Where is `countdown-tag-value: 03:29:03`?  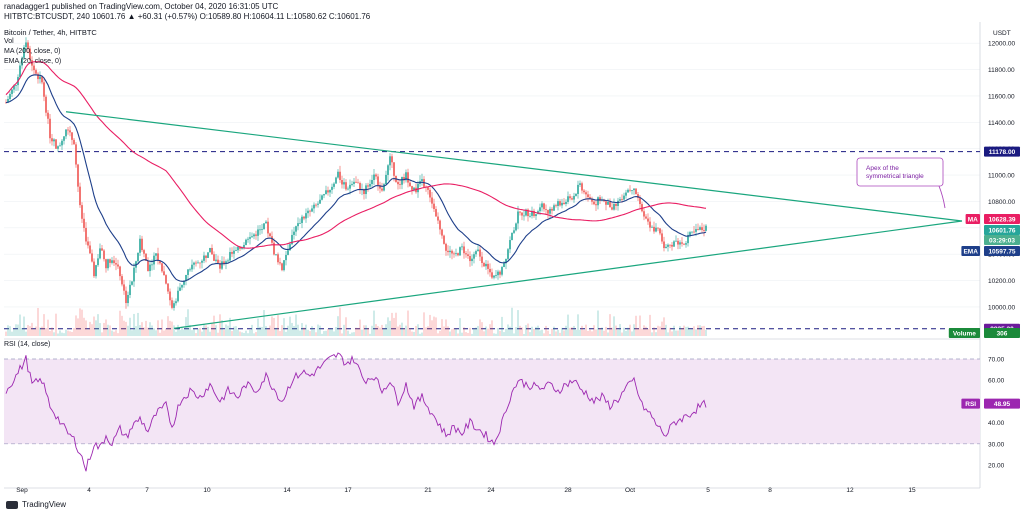 countdown-tag-value: 03:29:03 is located at coordinates (1002, 240).